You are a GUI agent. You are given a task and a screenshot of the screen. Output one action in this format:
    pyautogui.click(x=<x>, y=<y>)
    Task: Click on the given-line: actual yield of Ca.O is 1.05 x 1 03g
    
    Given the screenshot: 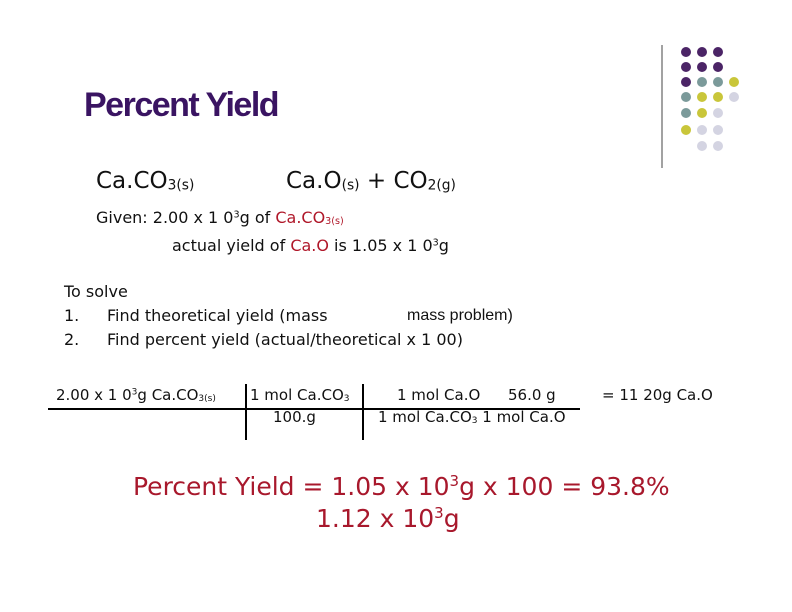 What is the action you would take?
    pyautogui.click(x=310, y=246)
    